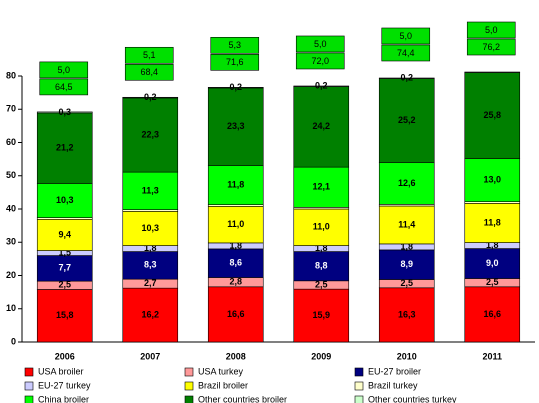  I want to click on value-label: 8,8, so click(321, 266).